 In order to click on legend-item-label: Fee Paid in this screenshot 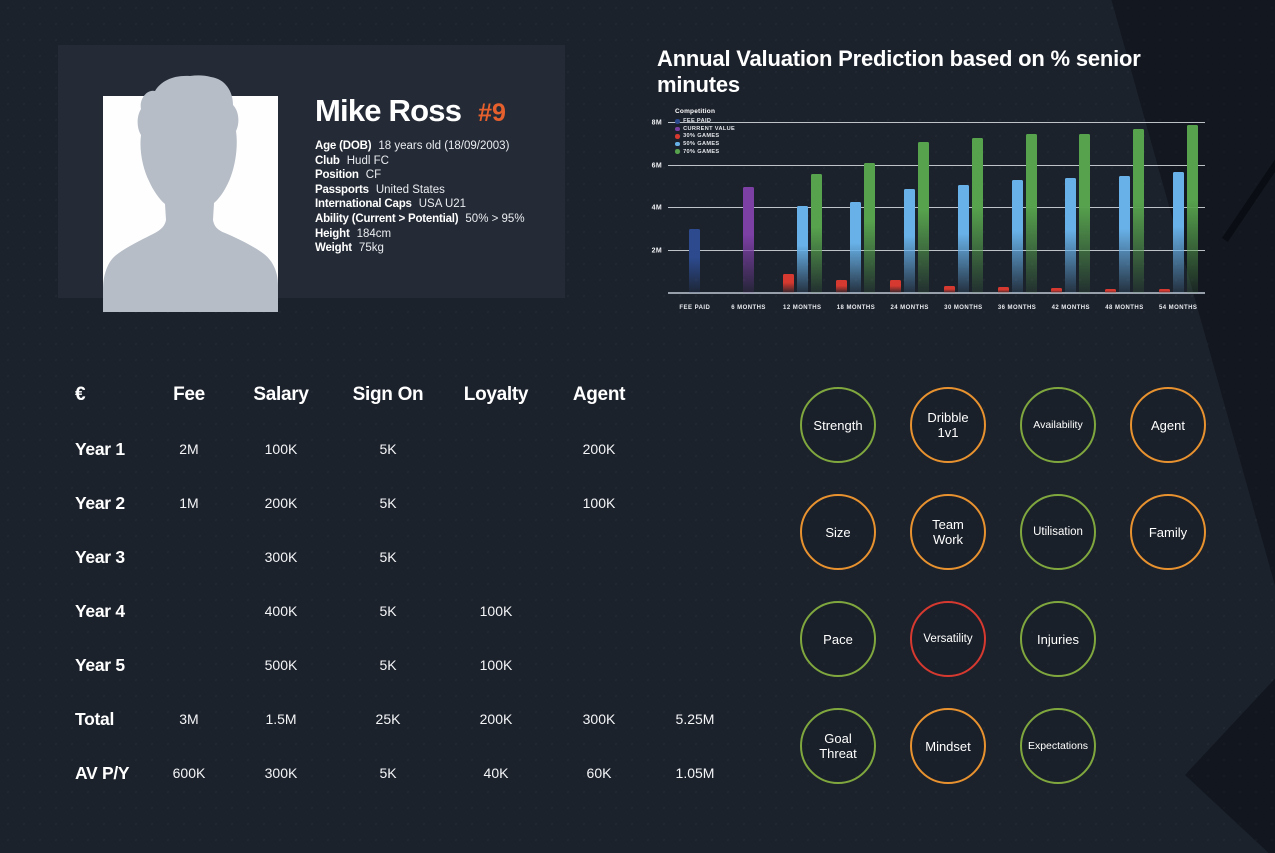, I will do `click(697, 121)`.